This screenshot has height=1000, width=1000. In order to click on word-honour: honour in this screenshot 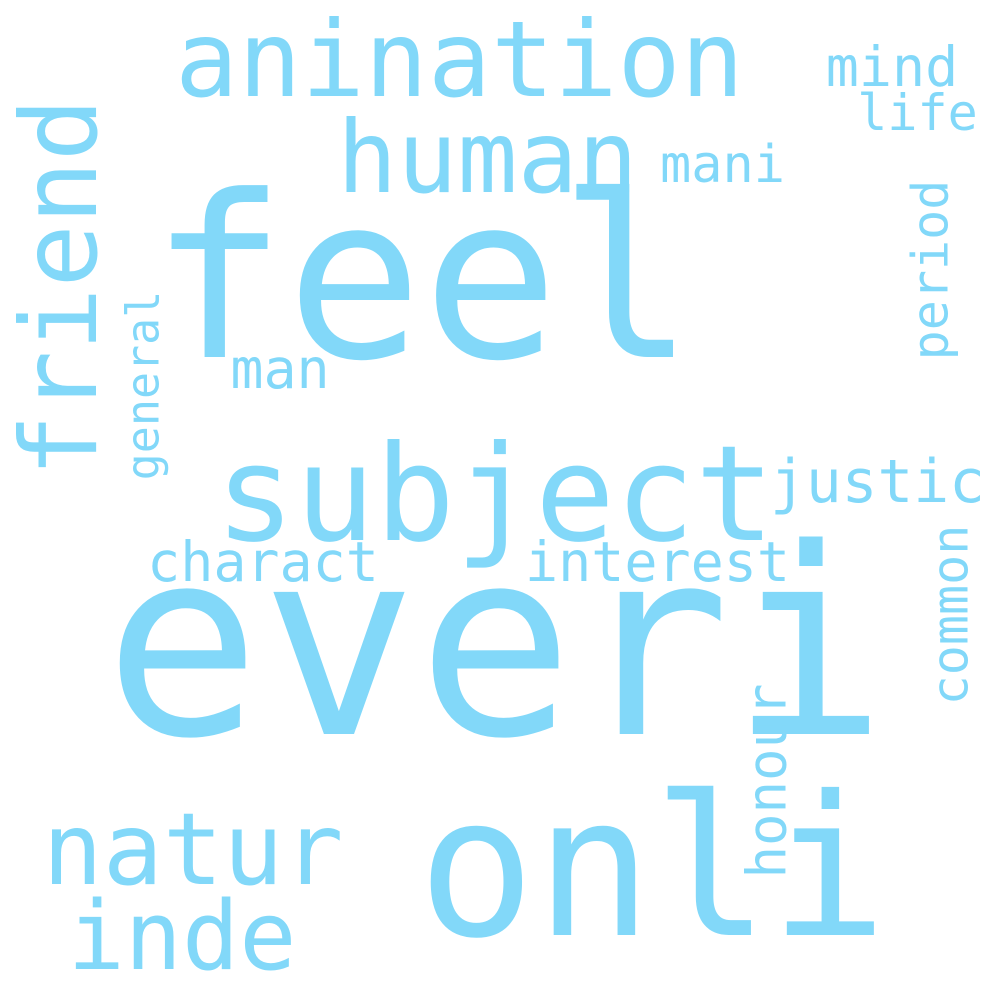, I will do `click(767, 780)`.